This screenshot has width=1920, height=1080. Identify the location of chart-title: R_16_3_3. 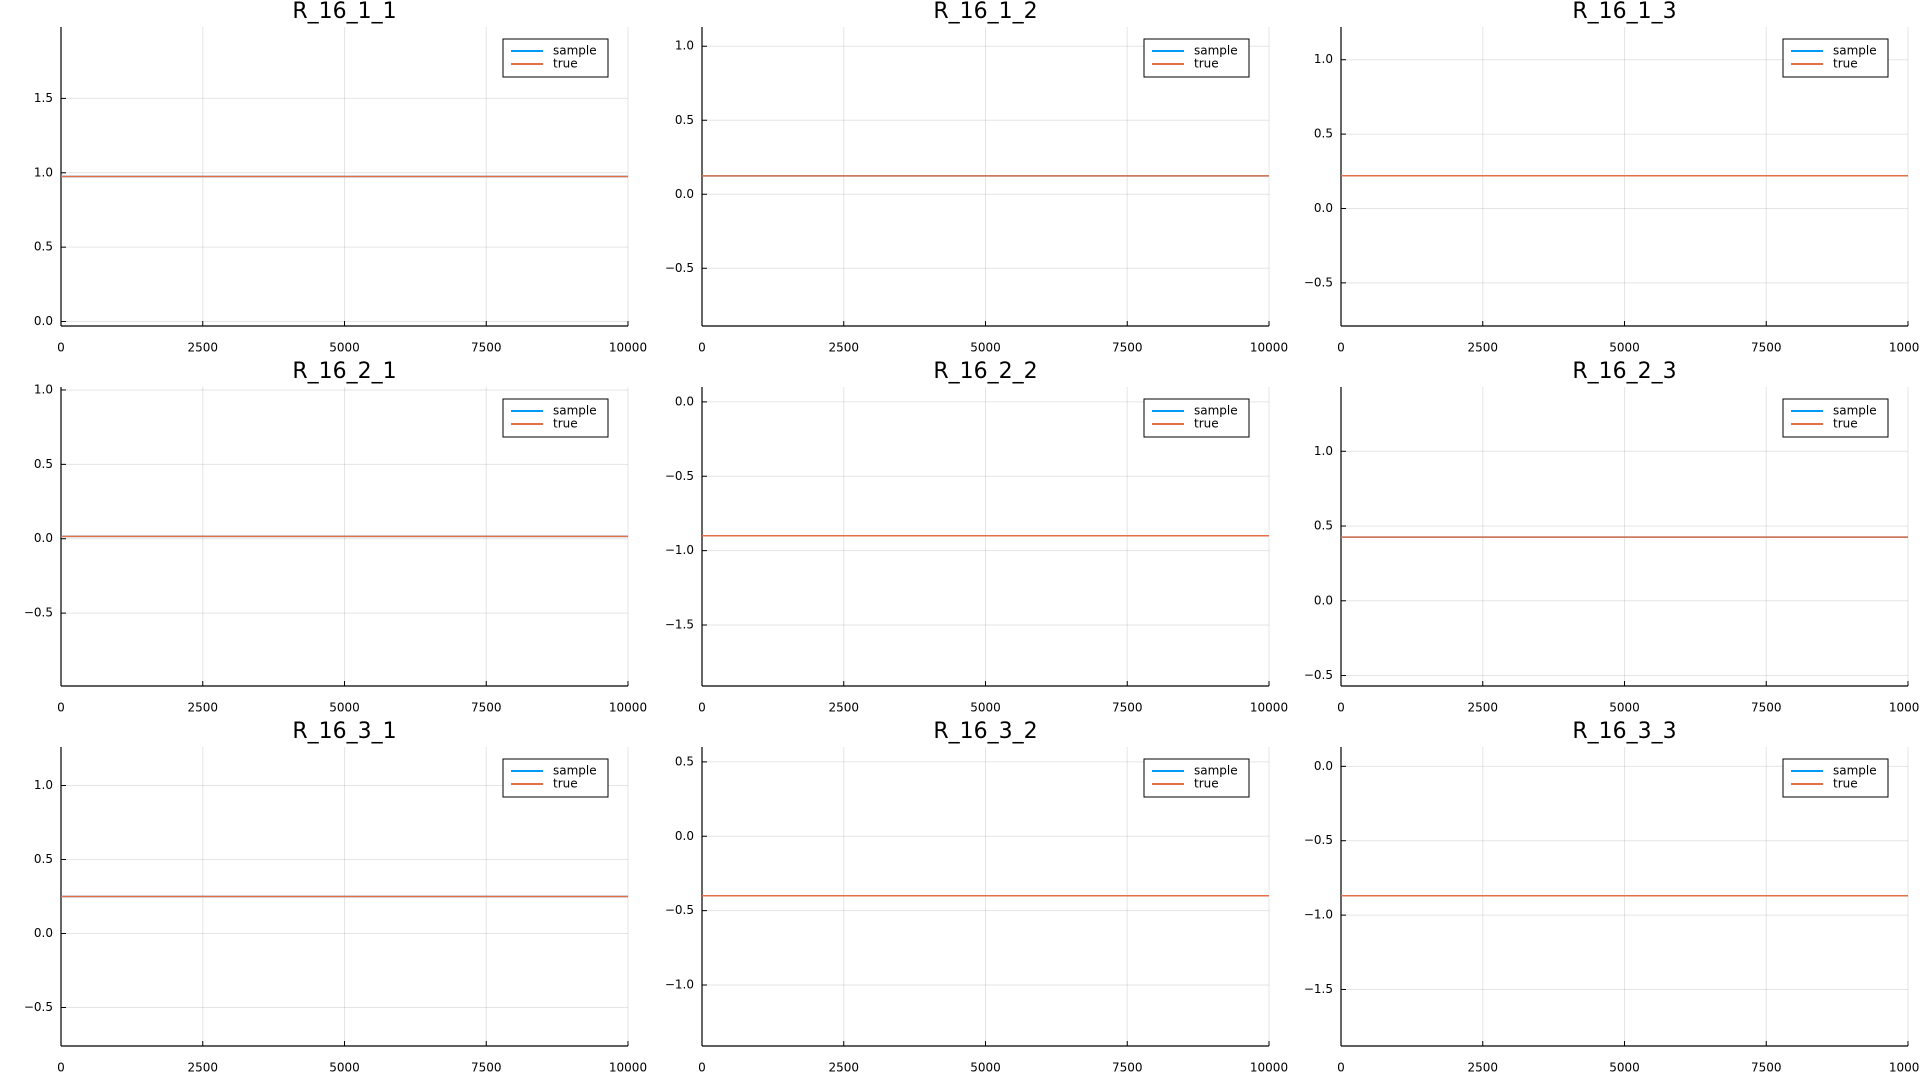
(1624, 731).